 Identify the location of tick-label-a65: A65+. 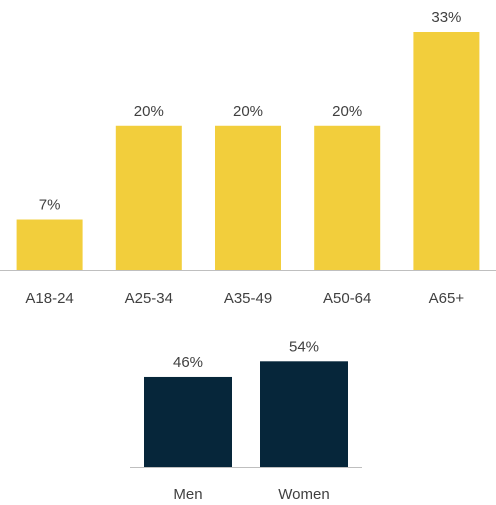
(447, 298).